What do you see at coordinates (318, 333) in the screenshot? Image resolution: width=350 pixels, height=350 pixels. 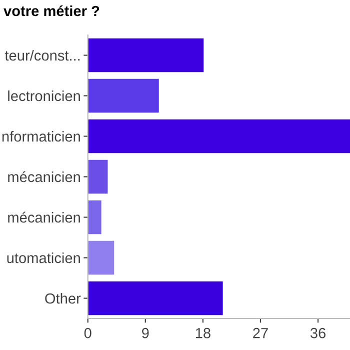 I see `x-tick-label: 36` at bounding box center [318, 333].